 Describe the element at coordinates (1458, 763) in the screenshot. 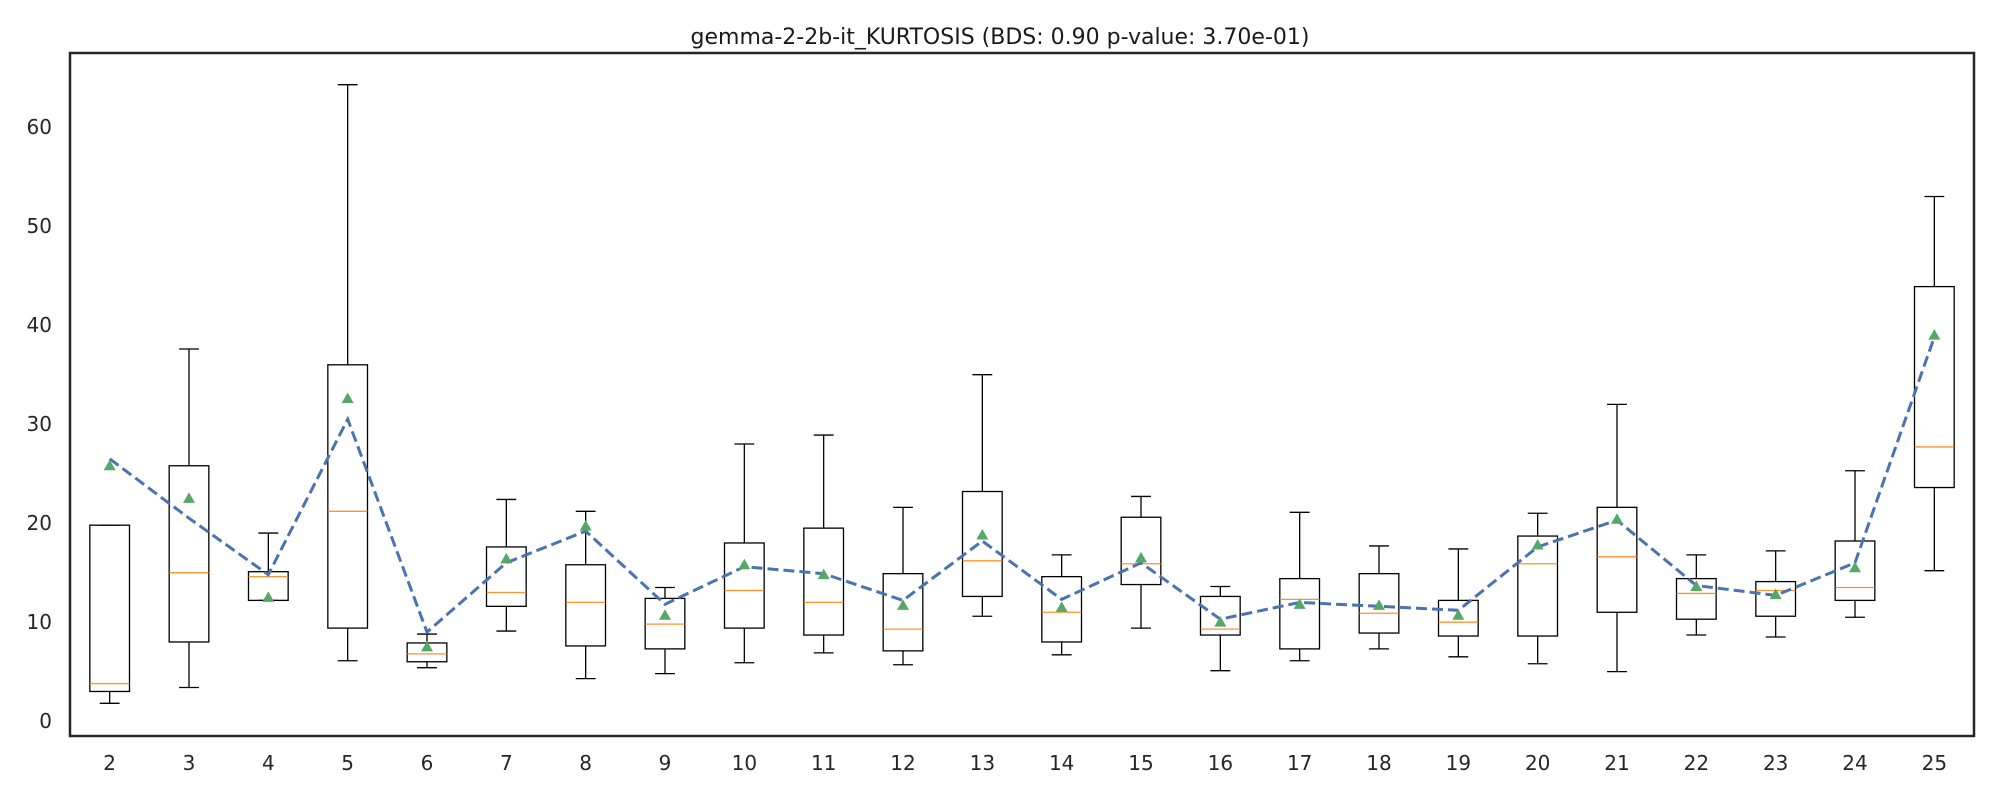

I see `x-tick-label: 19` at that location.